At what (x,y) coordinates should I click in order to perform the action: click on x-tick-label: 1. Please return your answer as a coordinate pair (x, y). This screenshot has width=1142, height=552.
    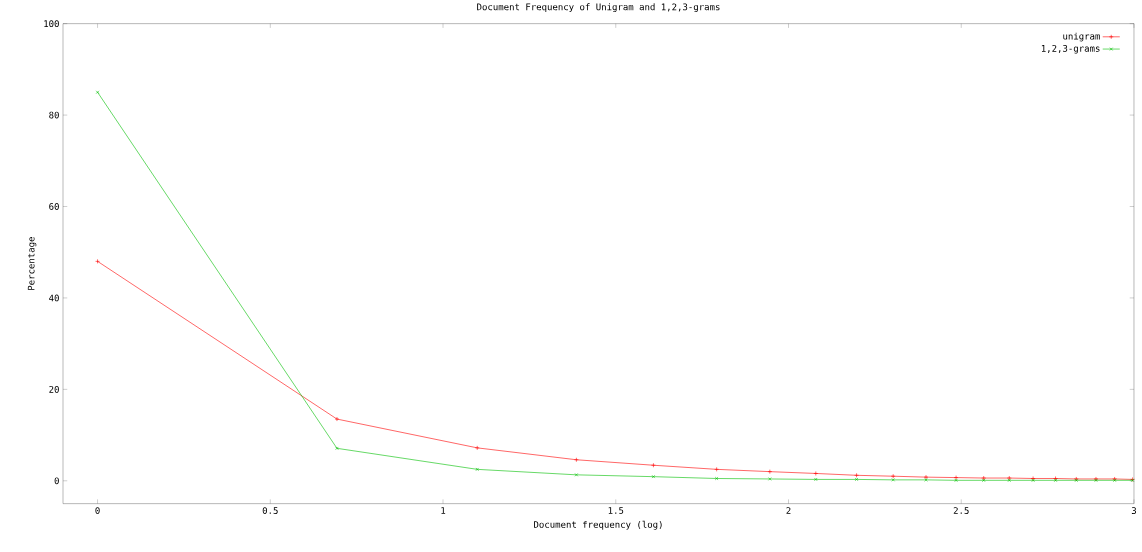
    Looking at the image, I should click on (443, 510).